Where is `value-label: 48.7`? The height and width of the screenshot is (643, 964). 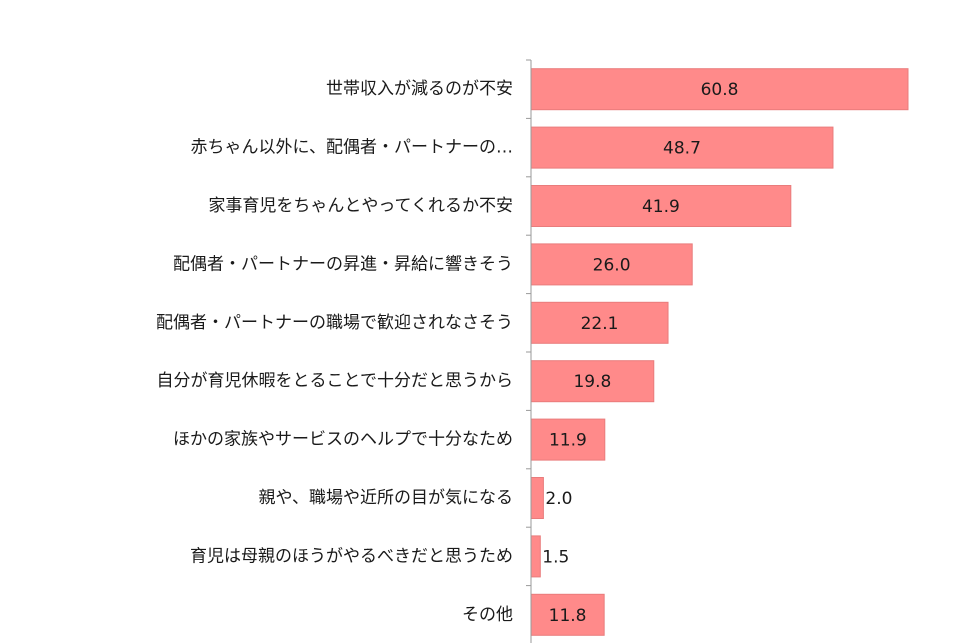 value-label: 48.7 is located at coordinates (682, 149).